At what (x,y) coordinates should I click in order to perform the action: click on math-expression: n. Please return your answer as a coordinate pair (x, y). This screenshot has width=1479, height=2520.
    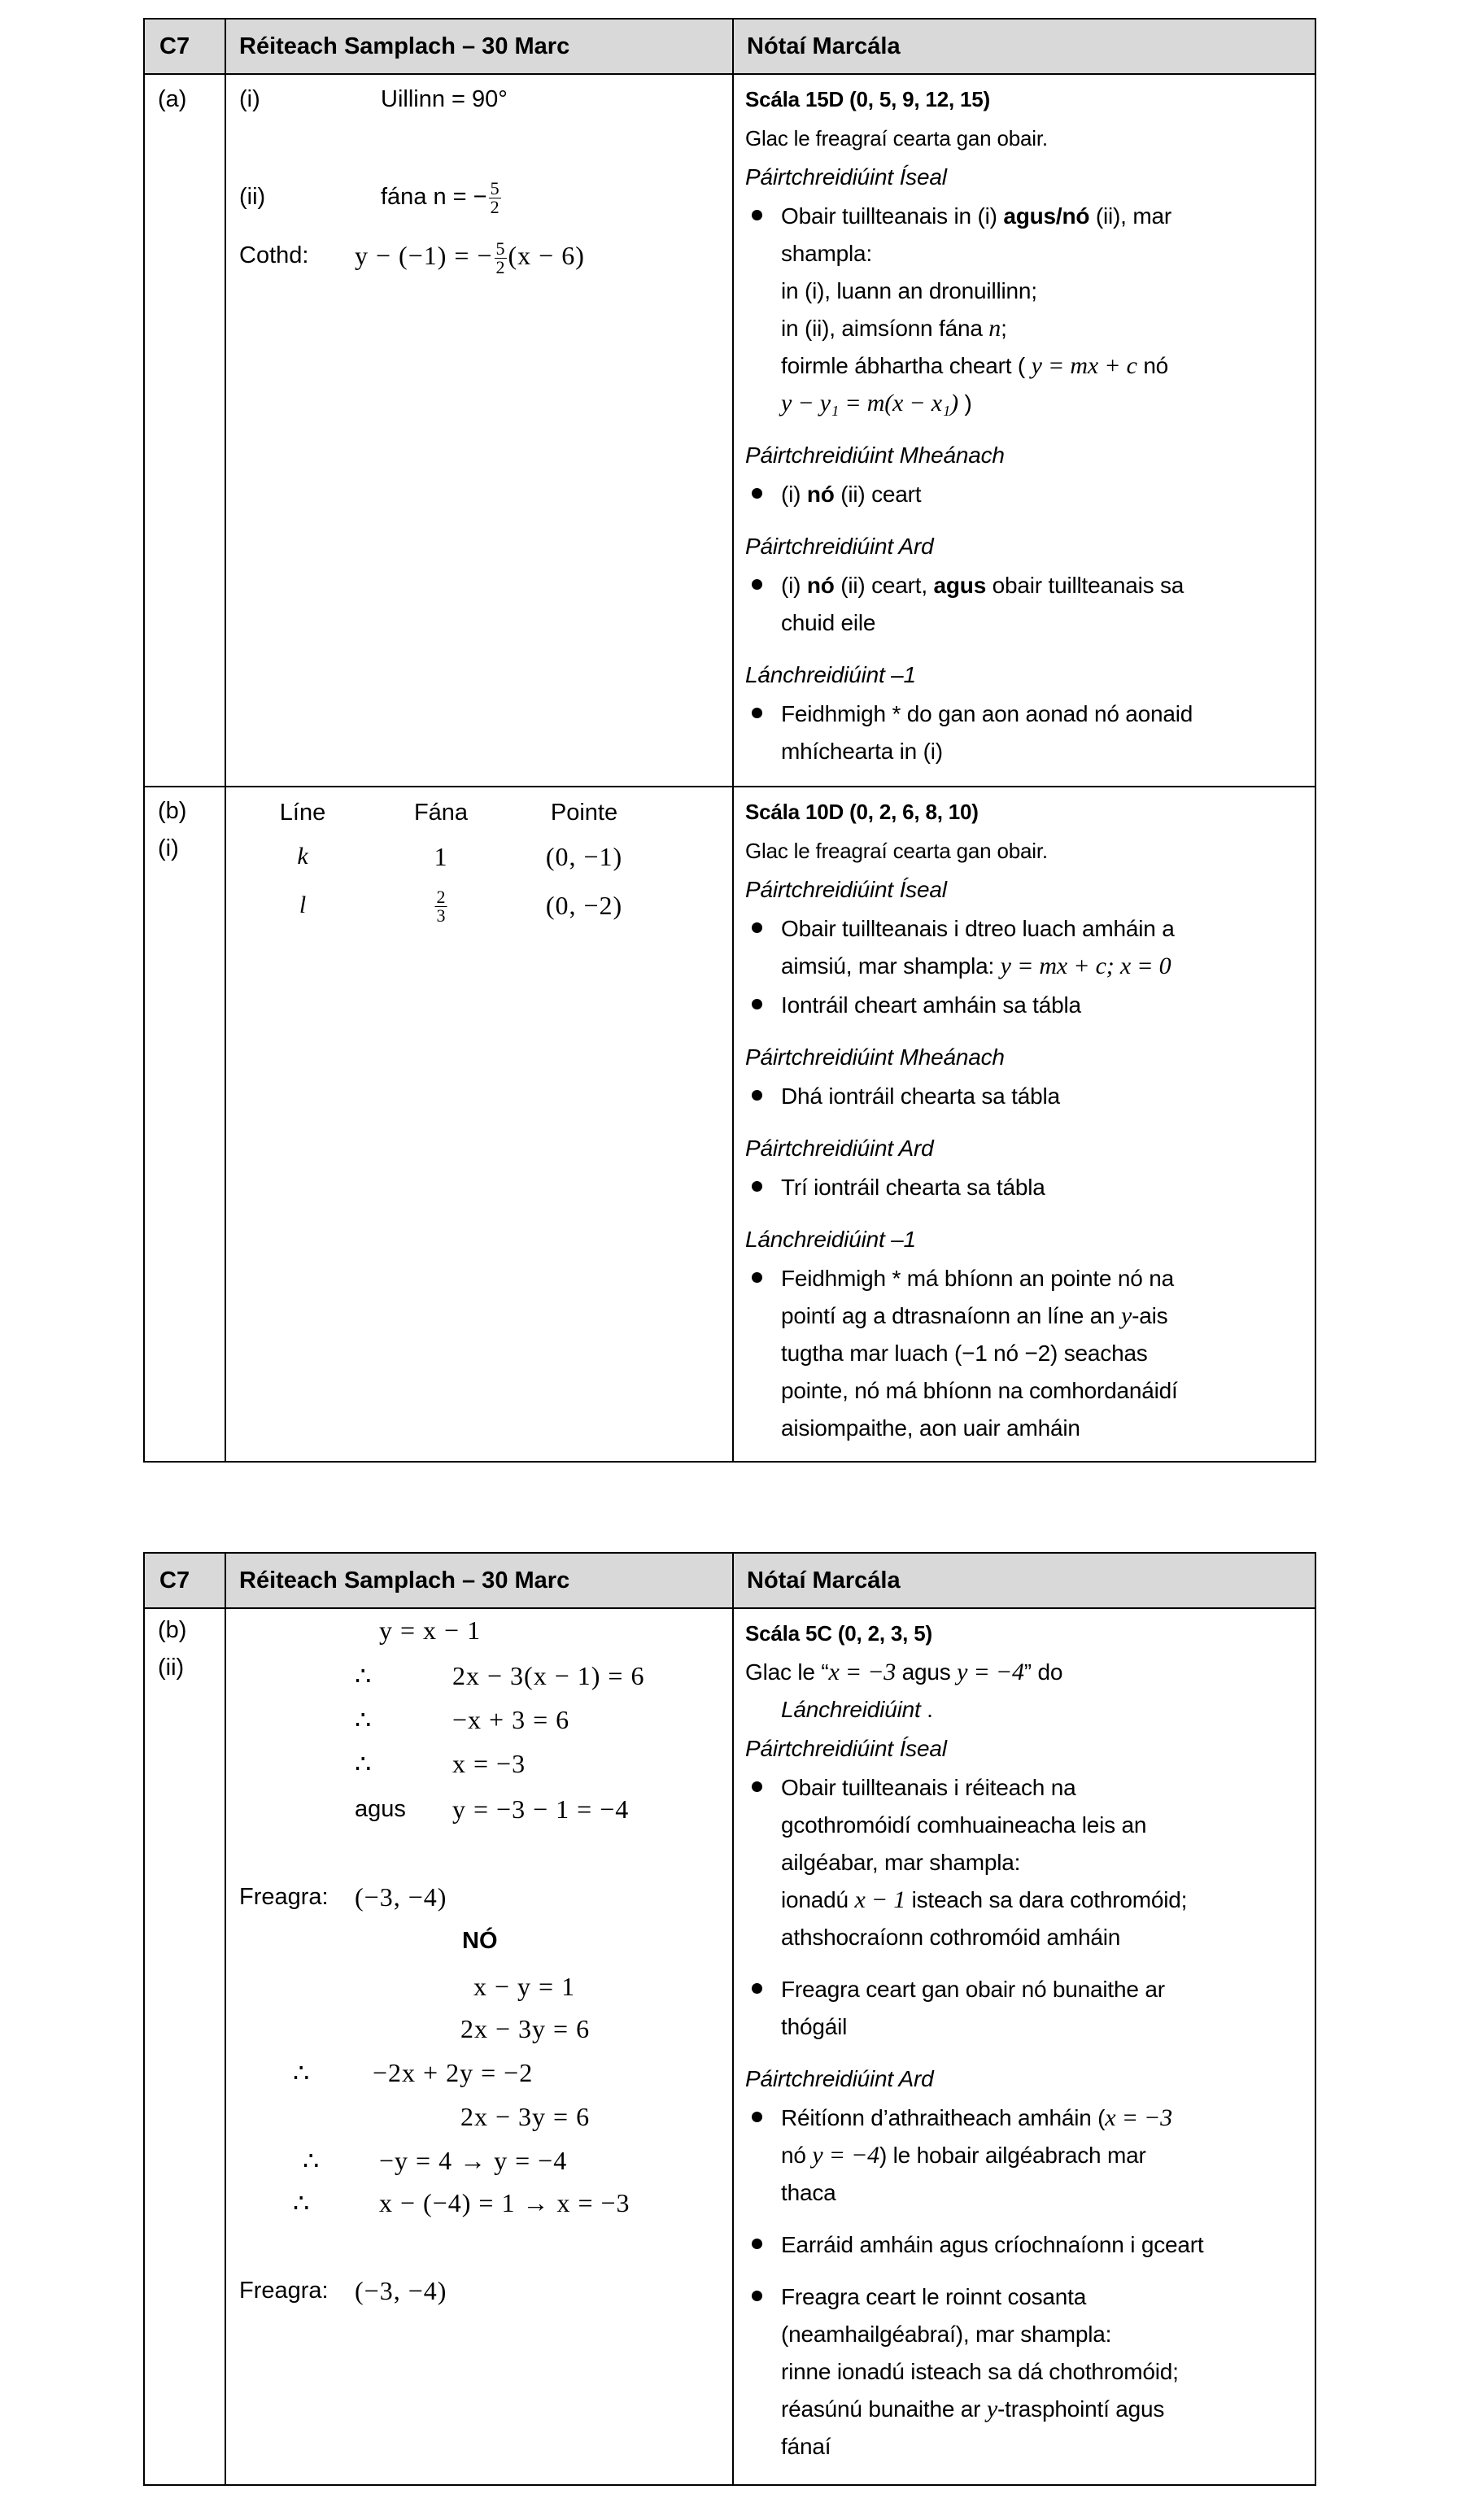
    Looking at the image, I should click on (995, 328).